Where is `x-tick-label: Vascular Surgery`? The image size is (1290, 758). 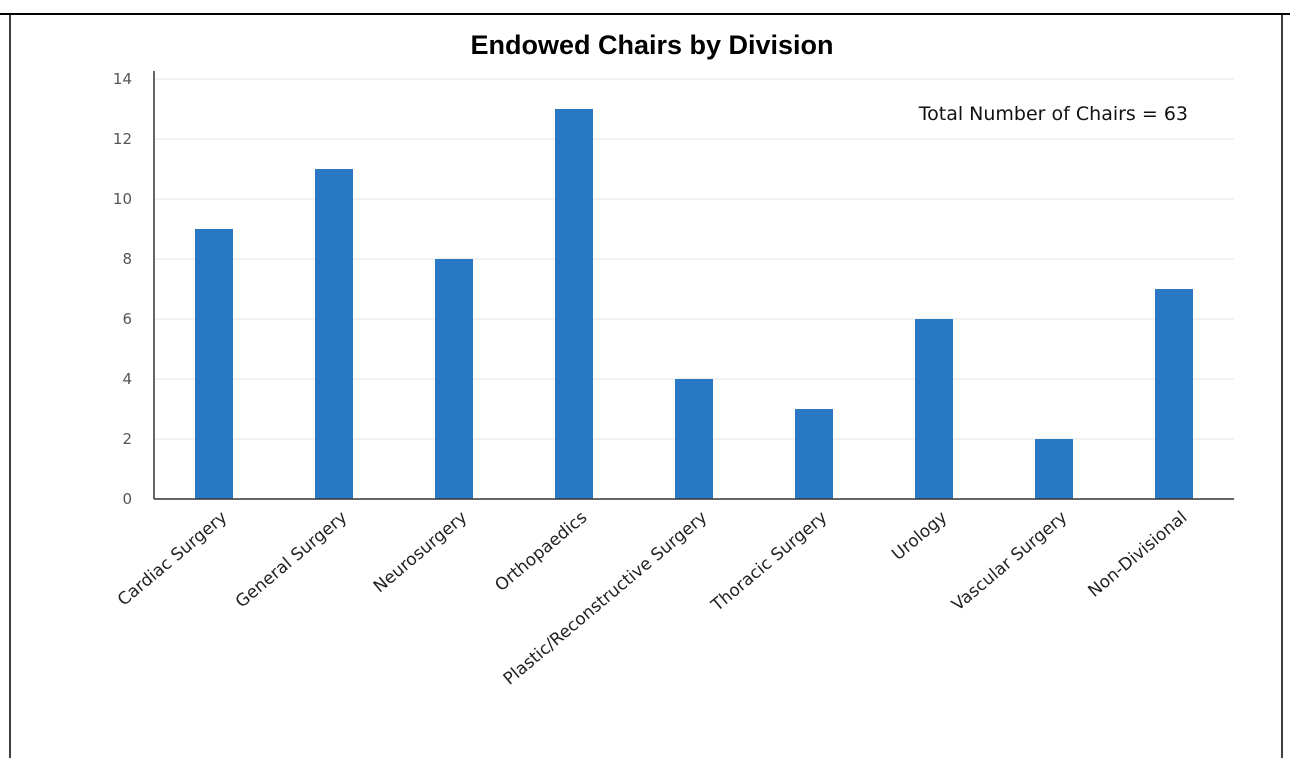 x-tick-label: Vascular Surgery is located at coordinates (1009, 562).